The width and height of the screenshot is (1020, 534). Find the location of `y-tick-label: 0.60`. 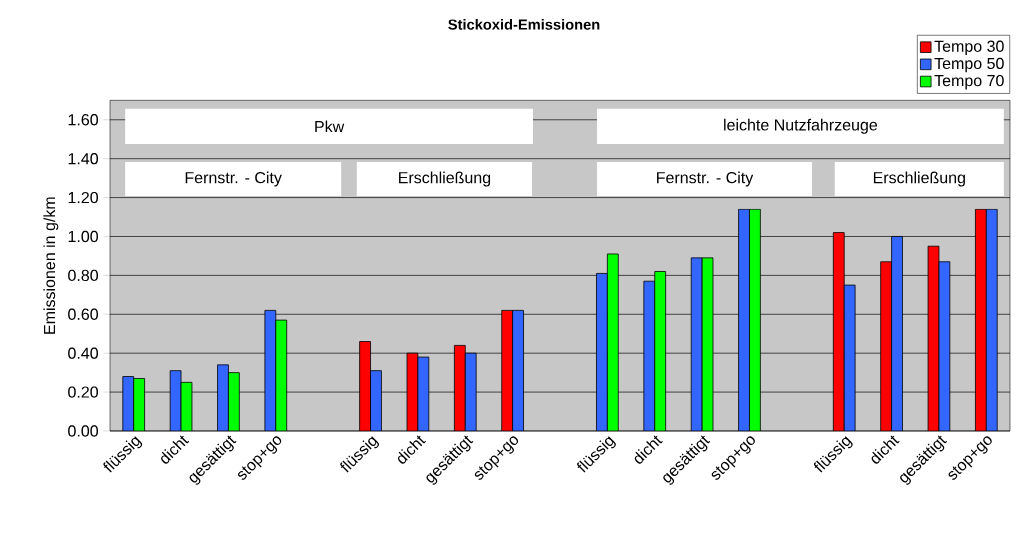

y-tick-label: 0.60 is located at coordinates (83, 314).